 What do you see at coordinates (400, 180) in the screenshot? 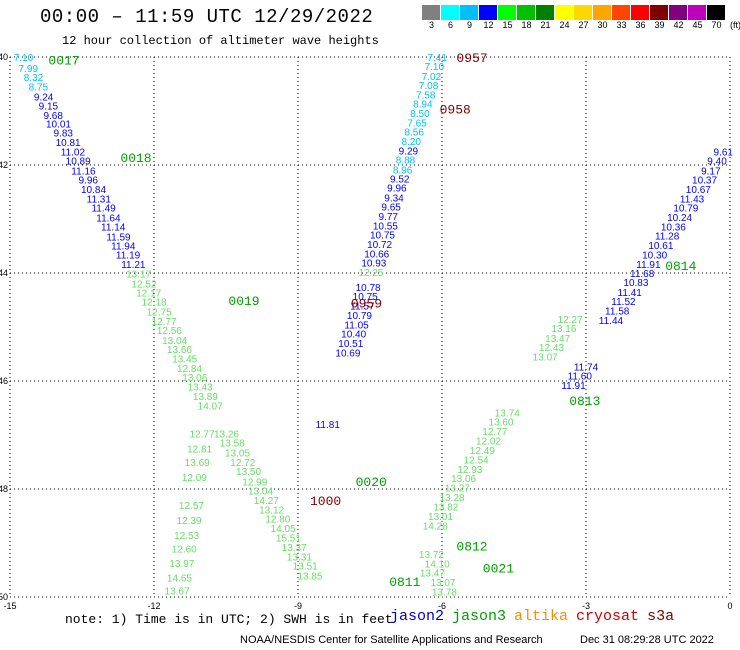
I see `swh-point: 9.52` at bounding box center [400, 180].